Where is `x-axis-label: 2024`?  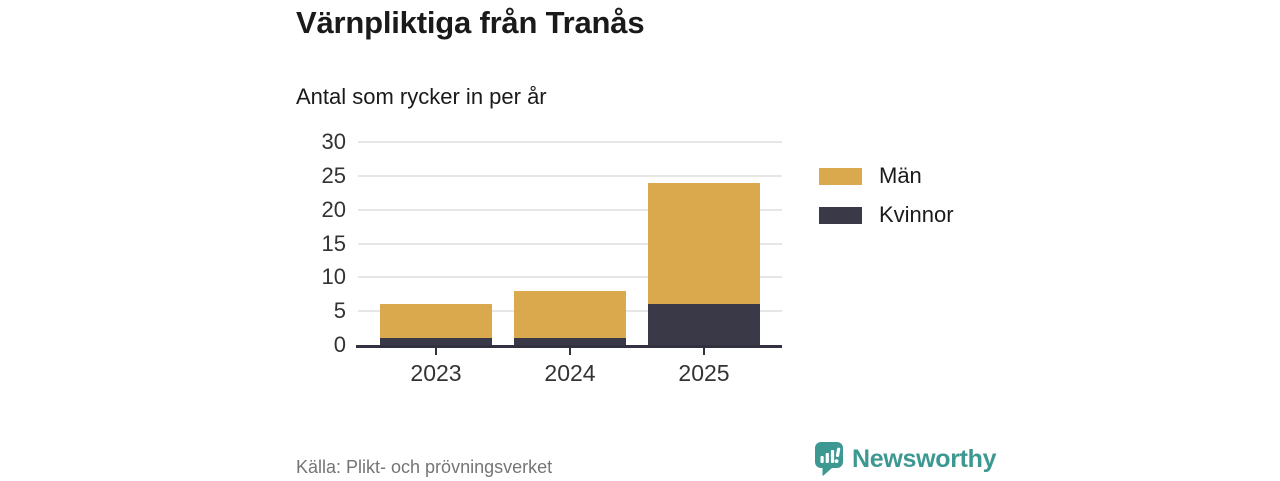 x-axis-label: 2024 is located at coordinates (570, 373).